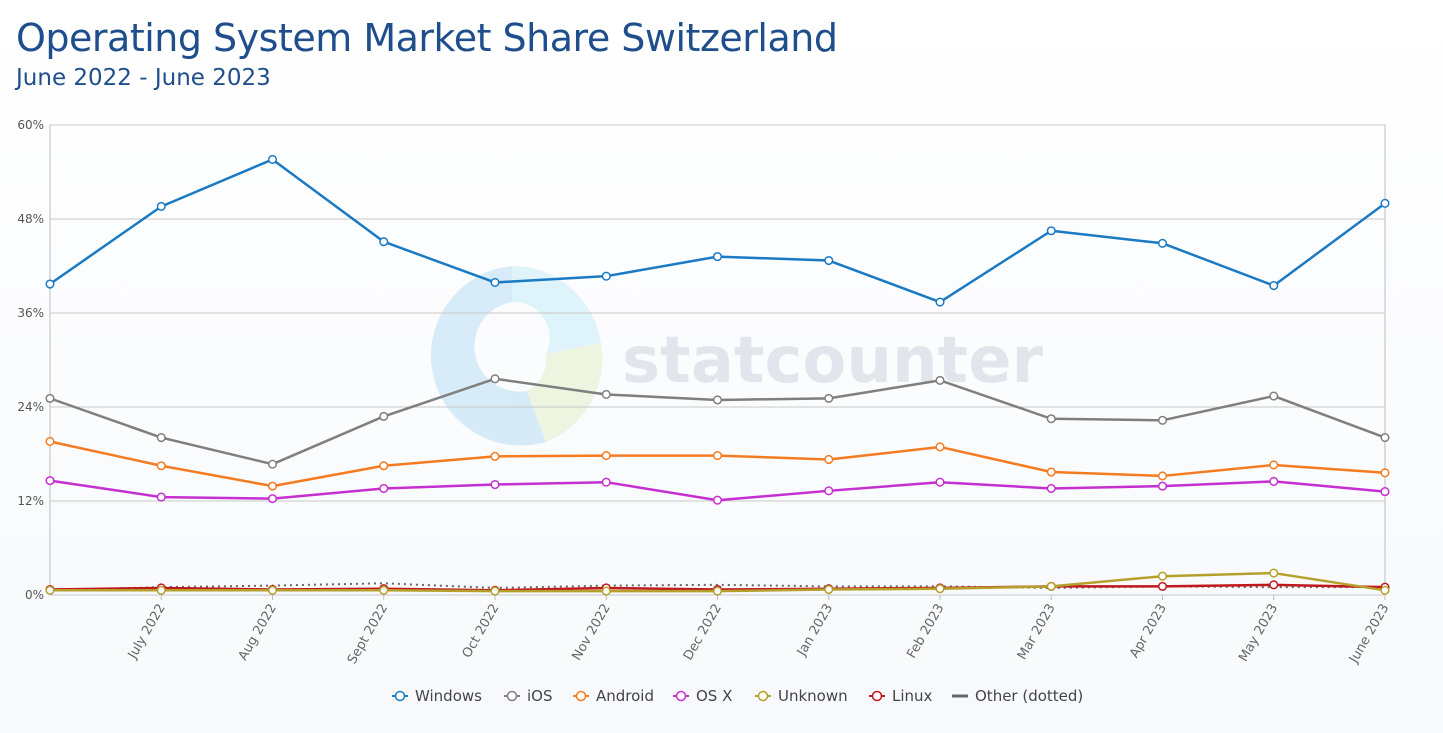 The height and width of the screenshot is (733, 1443). Describe the element at coordinates (717, 463) in the screenshot. I see `series-android` at that location.